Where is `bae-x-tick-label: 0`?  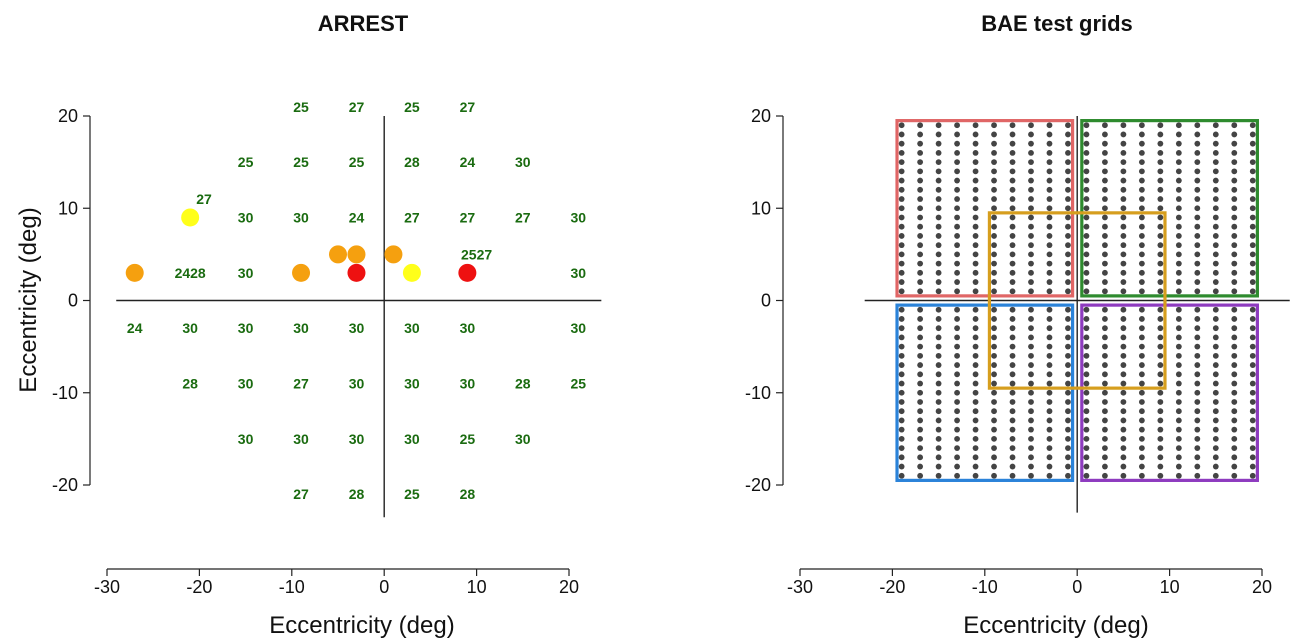
bae-x-tick-label: 0 is located at coordinates (1077, 587).